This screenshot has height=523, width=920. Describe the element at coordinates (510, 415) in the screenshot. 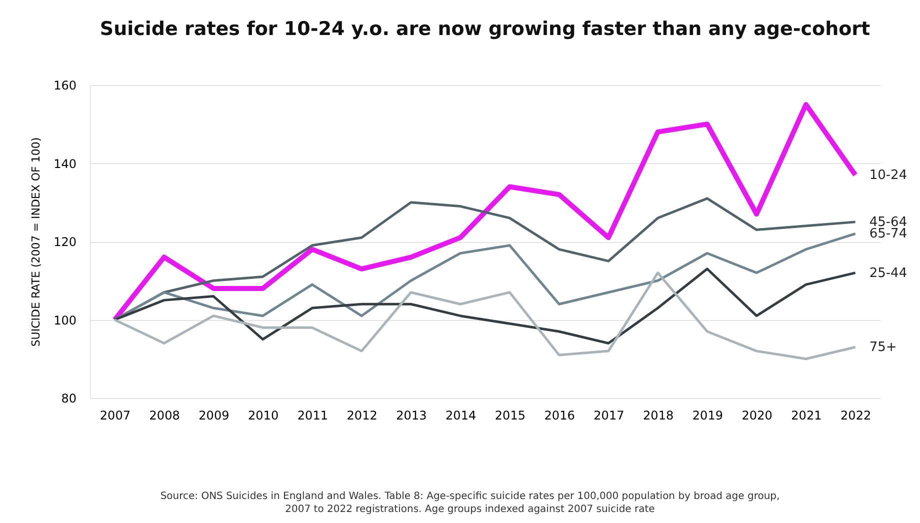

I see `x-tick-label: 2015` at that location.